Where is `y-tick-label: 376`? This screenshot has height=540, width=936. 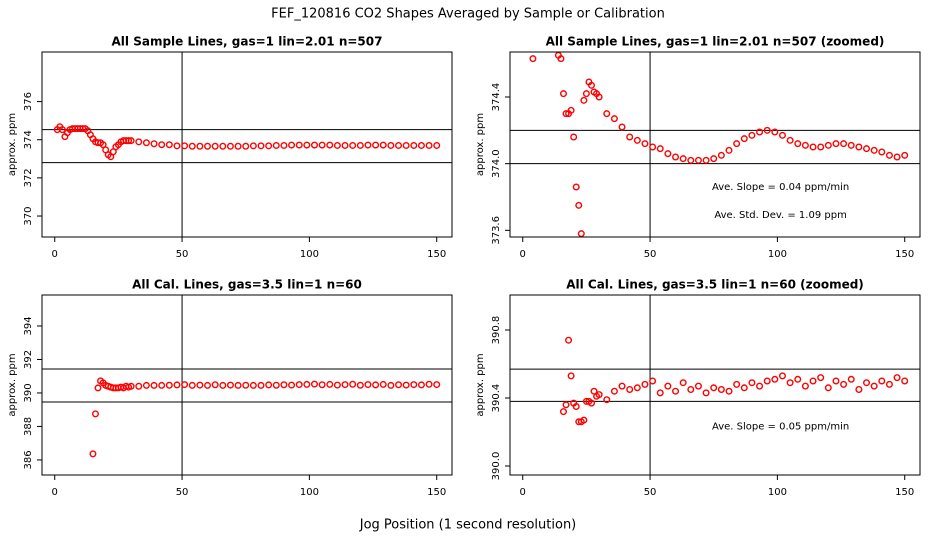
y-tick-label: 376 is located at coordinates (28, 101).